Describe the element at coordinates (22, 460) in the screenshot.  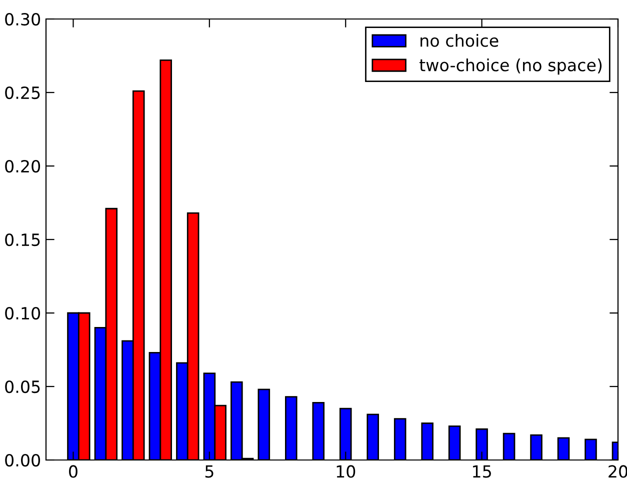
I see `y-tick-label: 0.00` at that location.